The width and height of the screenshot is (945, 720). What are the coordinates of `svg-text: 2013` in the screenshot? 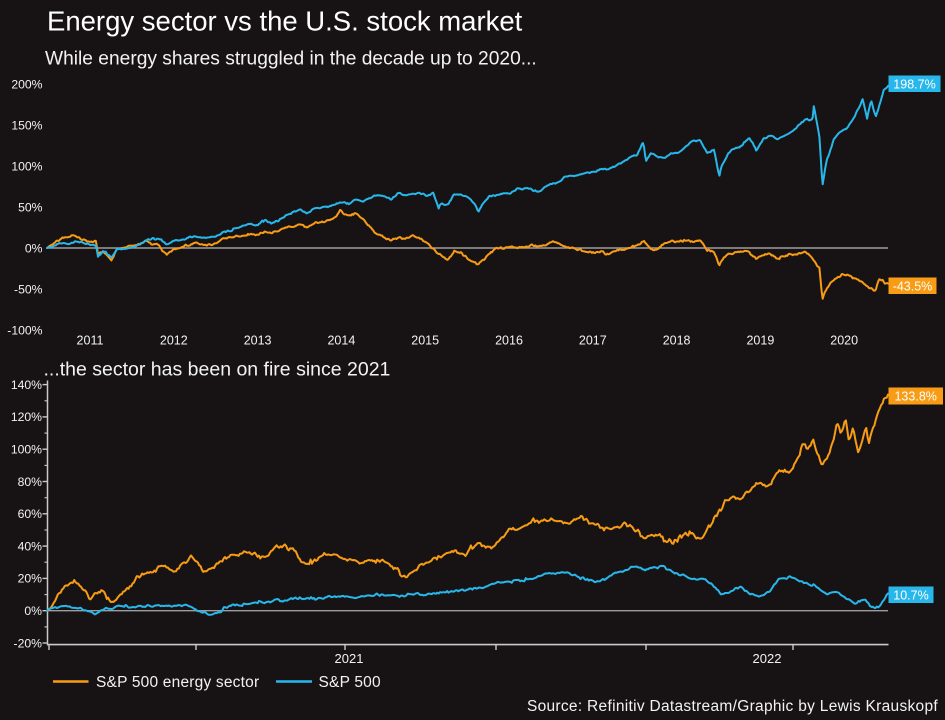 It's located at (258, 341).